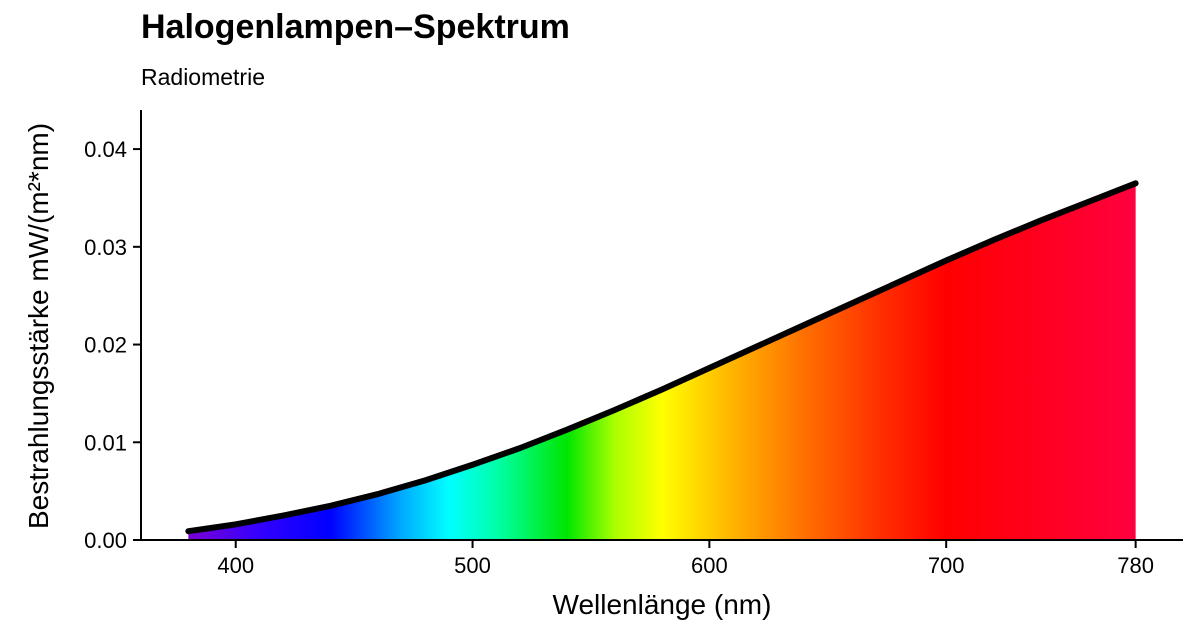 This screenshot has width=1200, height=638. Describe the element at coordinates (105, 247) in the screenshot. I see `y-tick-label: 0.03` at that location.